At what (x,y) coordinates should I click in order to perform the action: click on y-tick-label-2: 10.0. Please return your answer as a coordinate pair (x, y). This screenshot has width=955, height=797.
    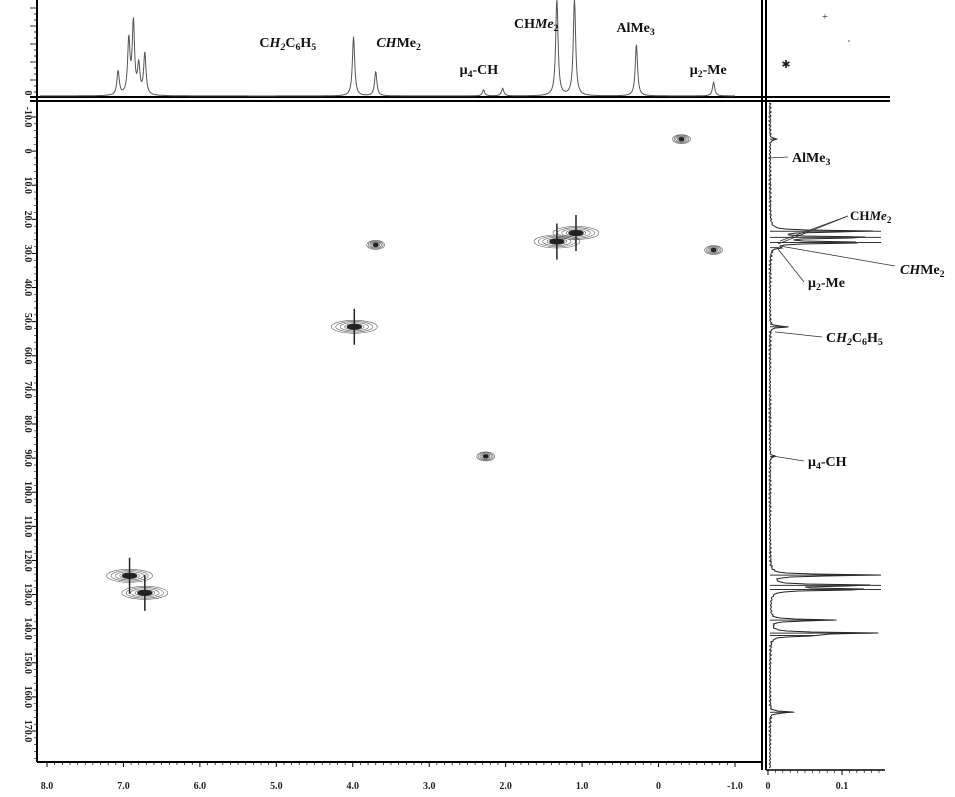
    Looking at the image, I should click on (27, 185).